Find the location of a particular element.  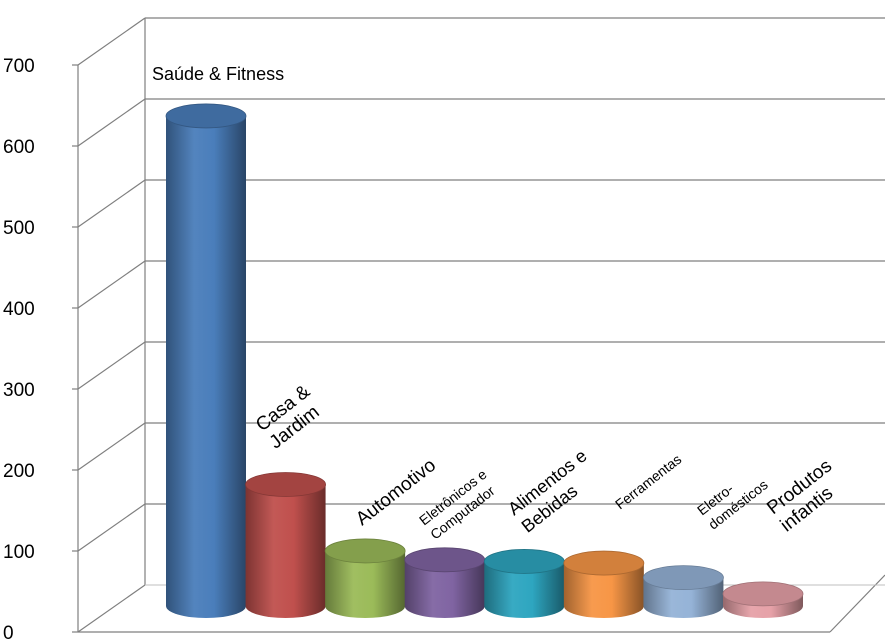

category-label: Casa &Jardim is located at coordinates (290, 417).